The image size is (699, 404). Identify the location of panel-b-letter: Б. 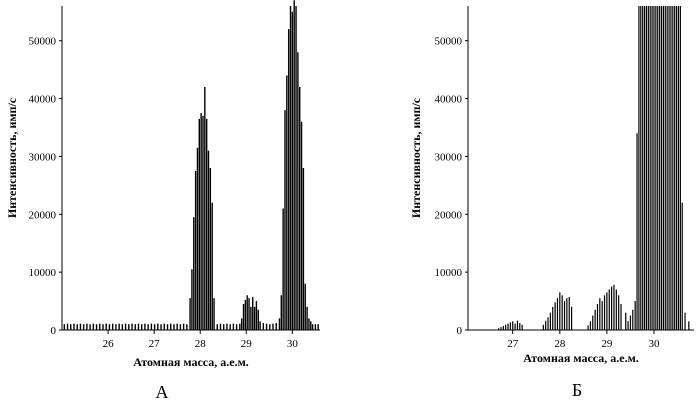
(577, 390).